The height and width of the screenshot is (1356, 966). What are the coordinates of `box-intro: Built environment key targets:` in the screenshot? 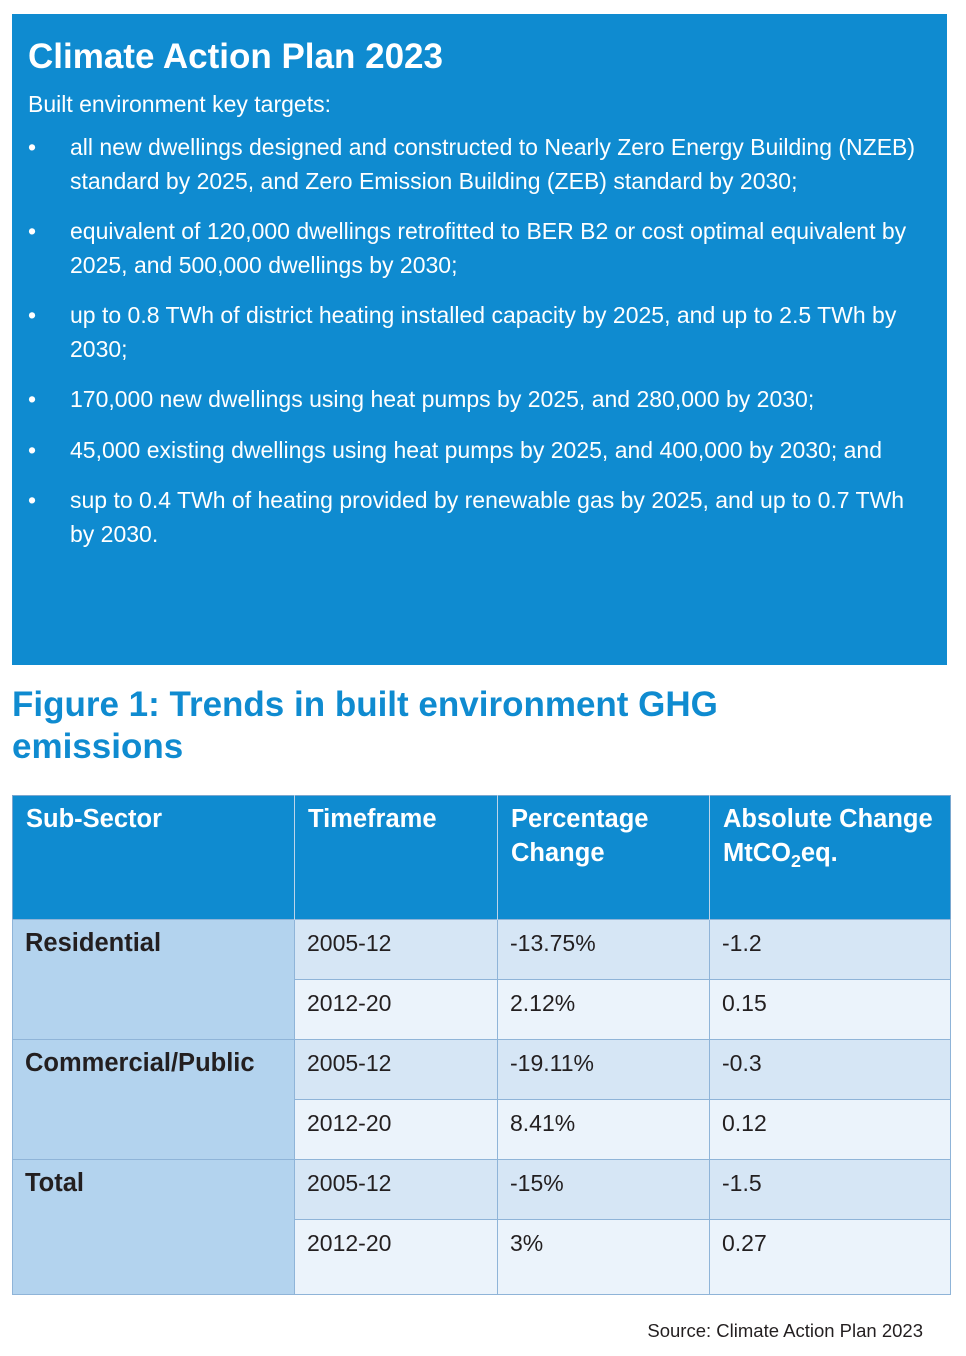 It's located at (179, 104).